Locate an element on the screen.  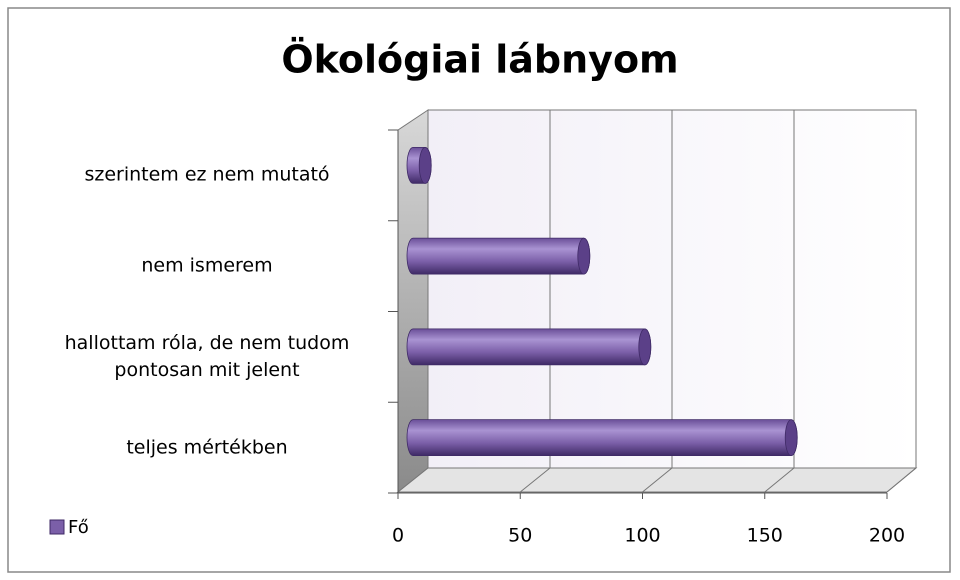
x-tick-label: 50 is located at coordinates (520, 536).